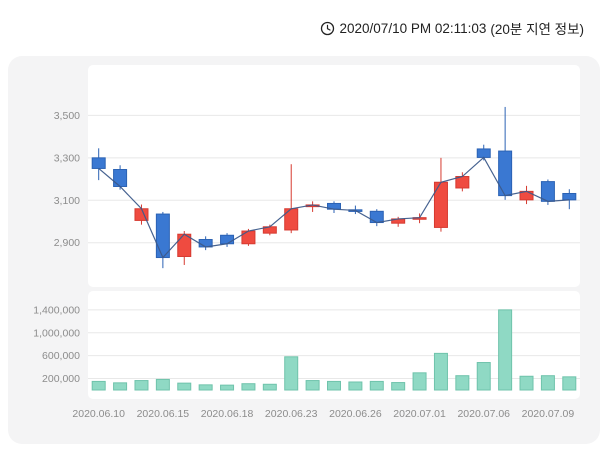  Describe the element at coordinates (67, 158) in the screenshot. I see `svg-text: 3,300` at that location.